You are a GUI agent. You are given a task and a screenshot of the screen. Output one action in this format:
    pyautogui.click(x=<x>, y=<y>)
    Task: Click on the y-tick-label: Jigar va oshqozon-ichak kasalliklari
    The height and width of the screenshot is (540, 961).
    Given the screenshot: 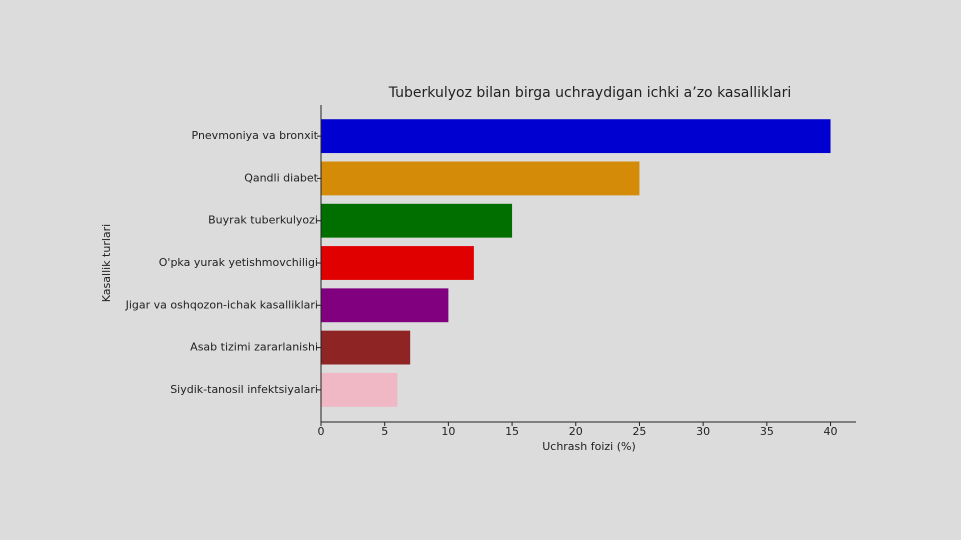 What is the action you would take?
    pyautogui.click(x=221, y=304)
    